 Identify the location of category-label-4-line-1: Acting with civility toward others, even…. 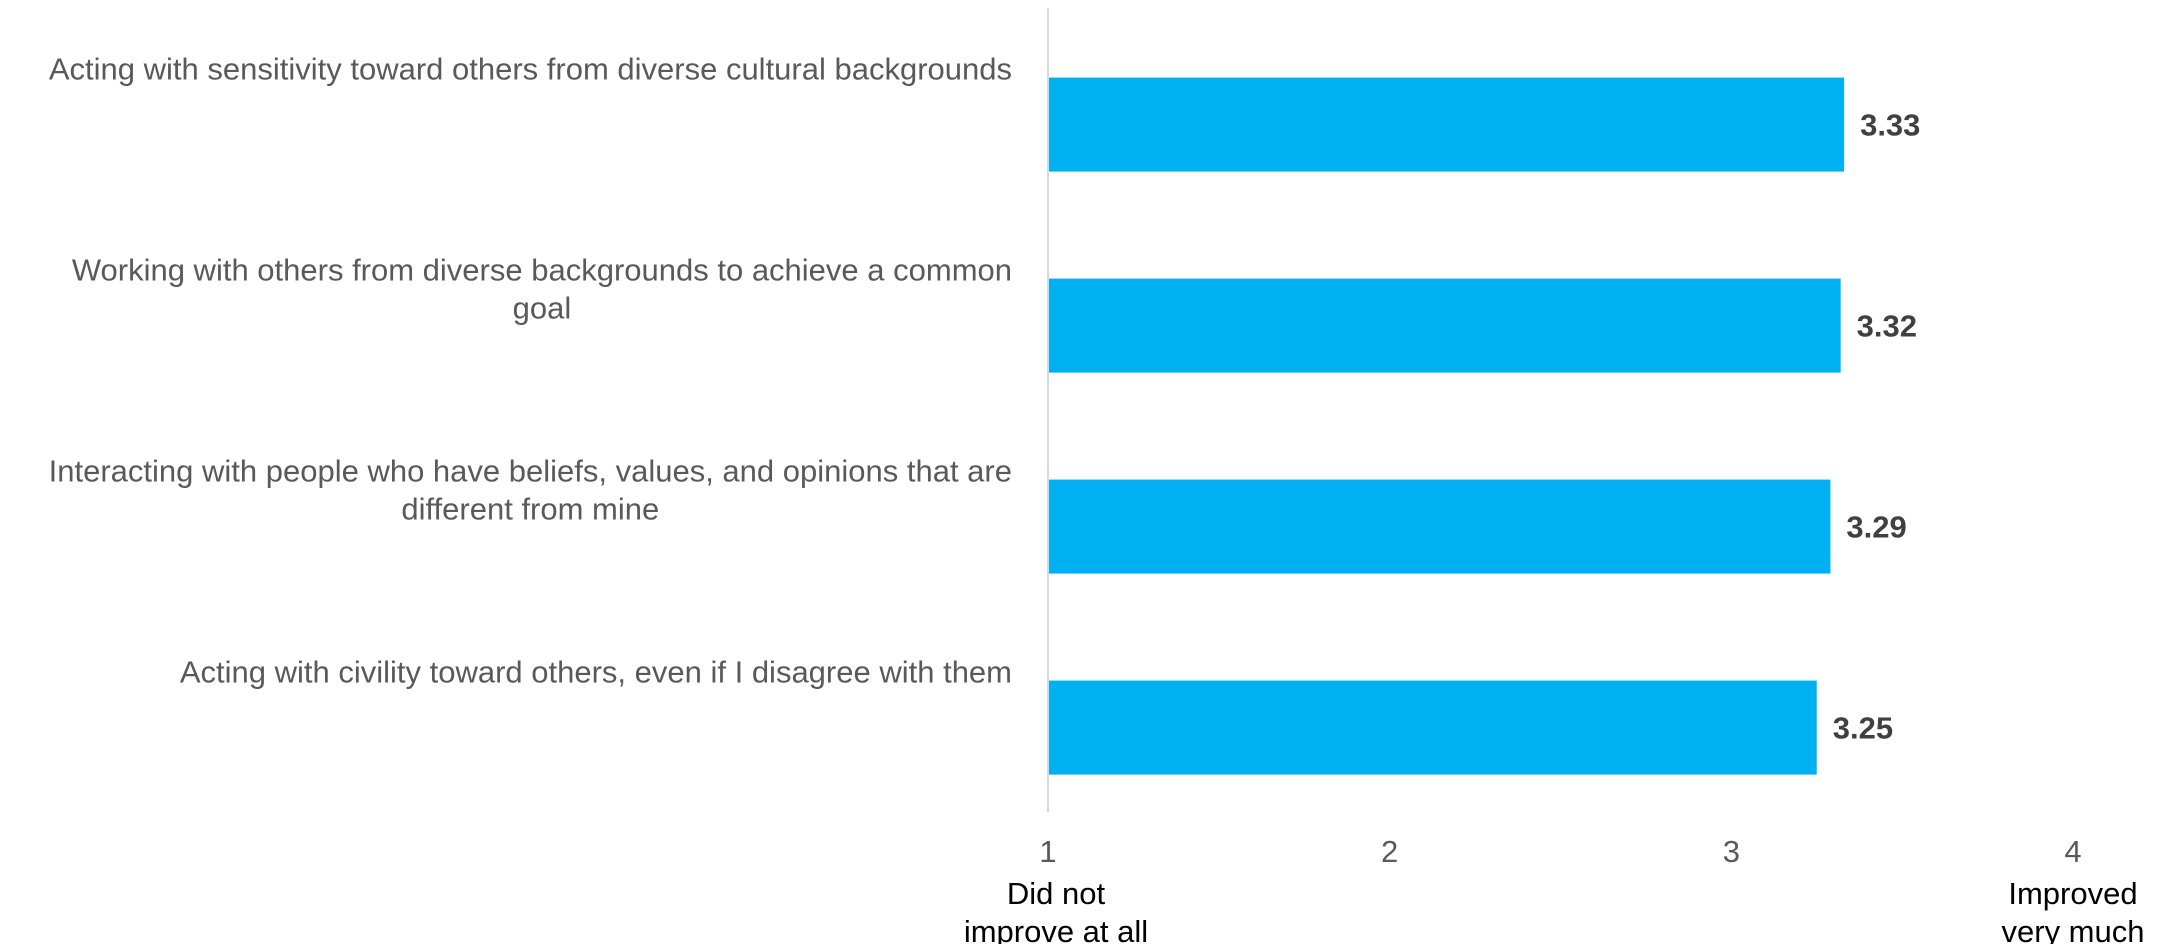
(596, 672).